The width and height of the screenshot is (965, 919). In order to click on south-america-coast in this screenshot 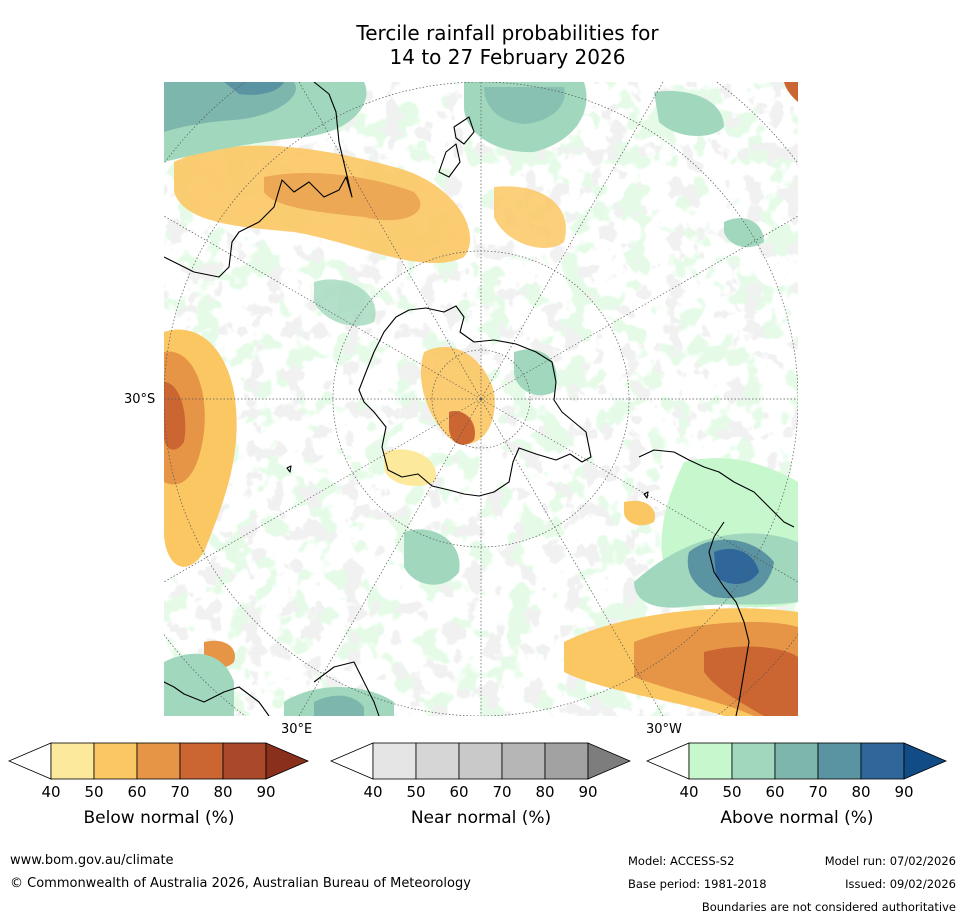, I will do `click(716, 582)`.